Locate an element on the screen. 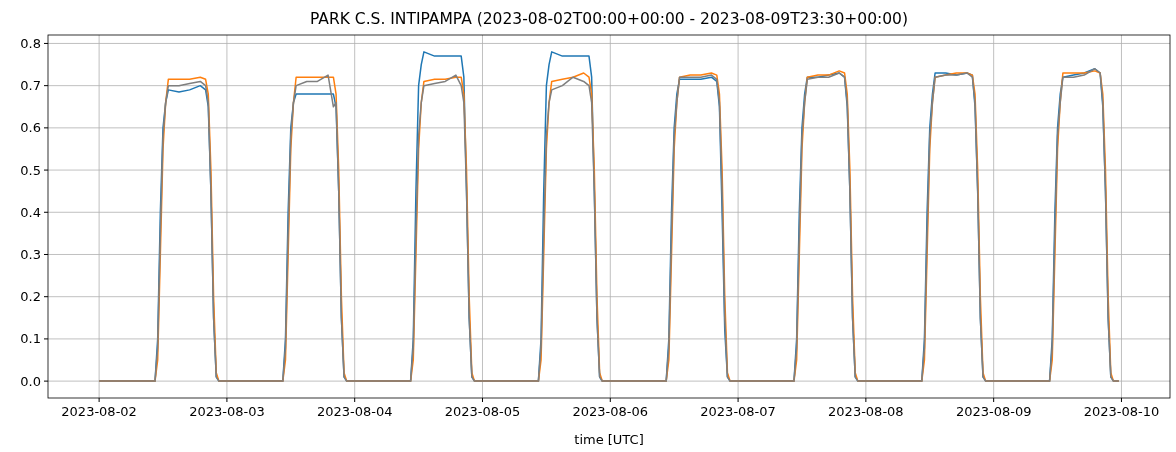  x-tick-label: 2023-08-09 is located at coordinates (993, 411).